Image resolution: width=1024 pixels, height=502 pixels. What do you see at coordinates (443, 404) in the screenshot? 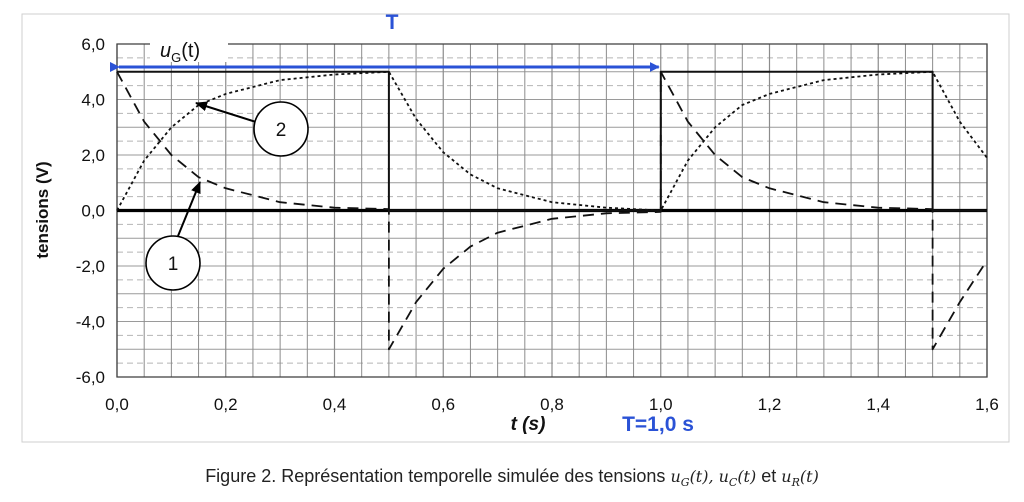
I see `x-tick-label: 0,6` at bounding box center [443, 404].